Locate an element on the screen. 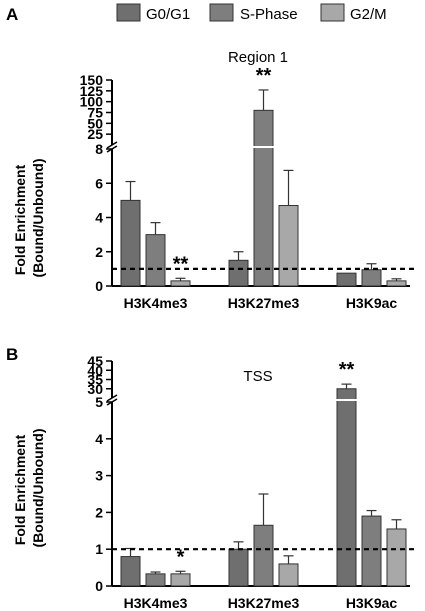 The width and height of the screenshot is (425, 611). y-tick-label: 5 is located at coordinates (99, 402).